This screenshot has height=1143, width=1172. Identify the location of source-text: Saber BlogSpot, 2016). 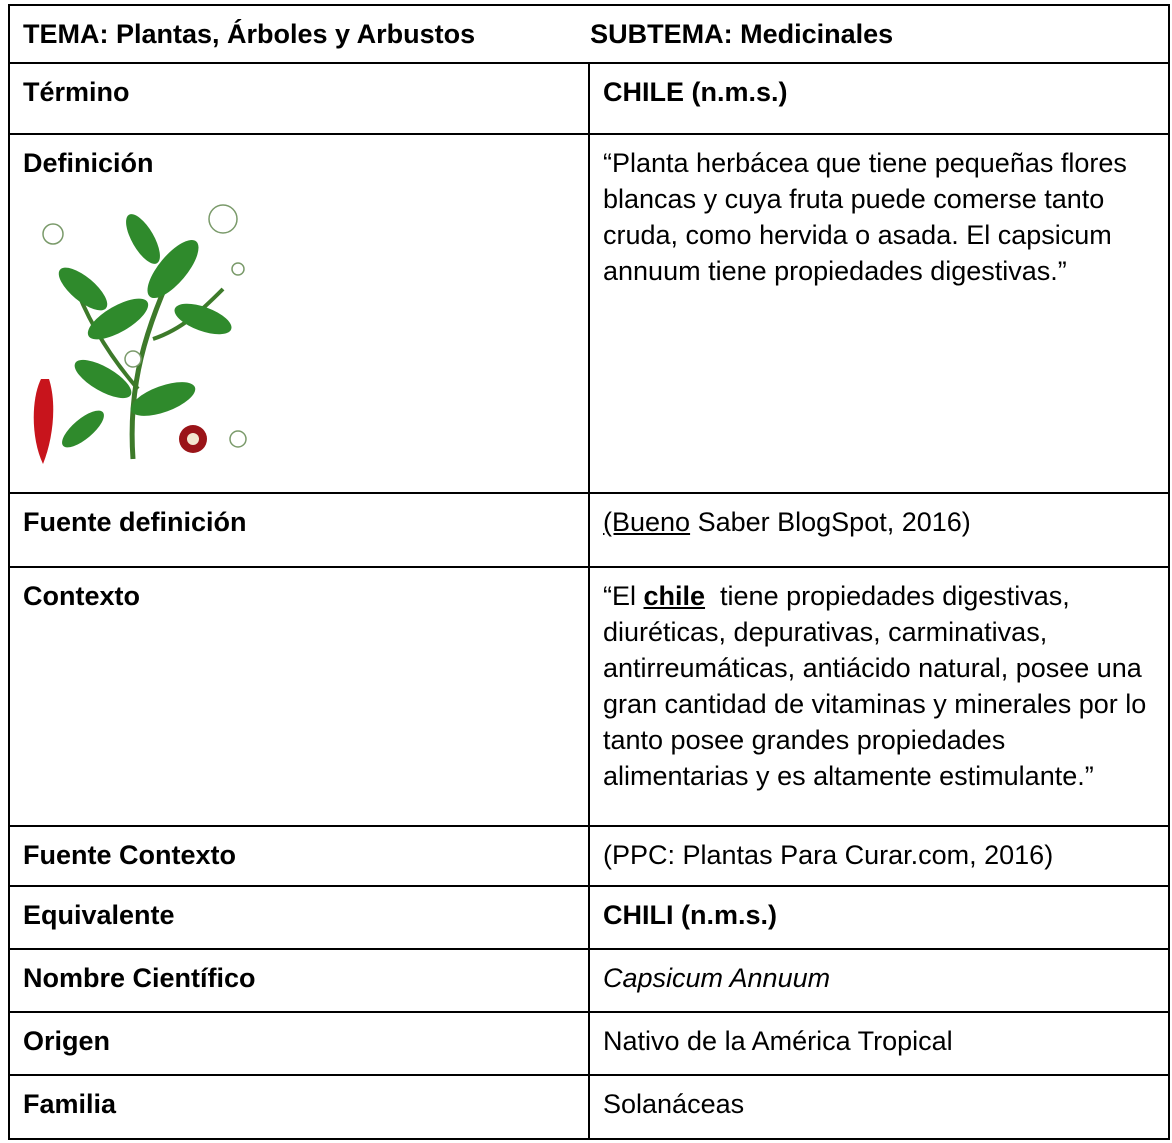
(830, 522).